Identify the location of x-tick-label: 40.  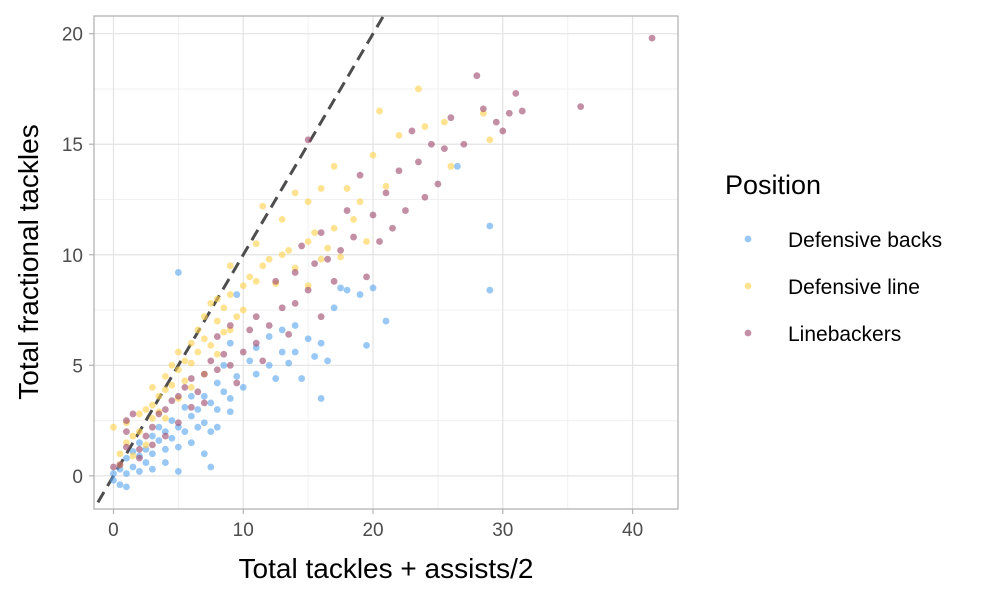
(632, 530).